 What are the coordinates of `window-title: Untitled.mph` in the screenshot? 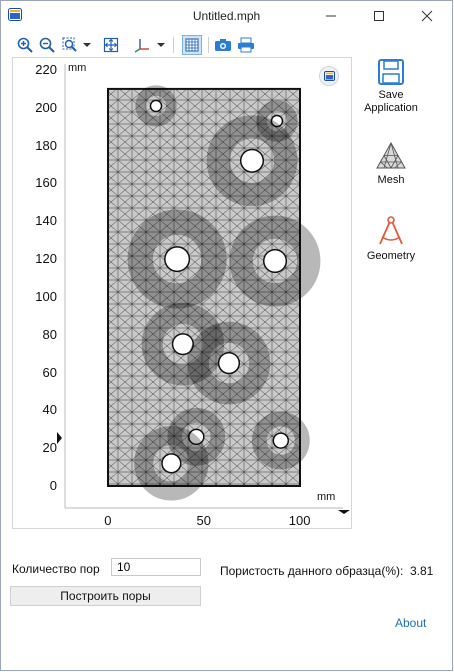 It's located at (226, 16).